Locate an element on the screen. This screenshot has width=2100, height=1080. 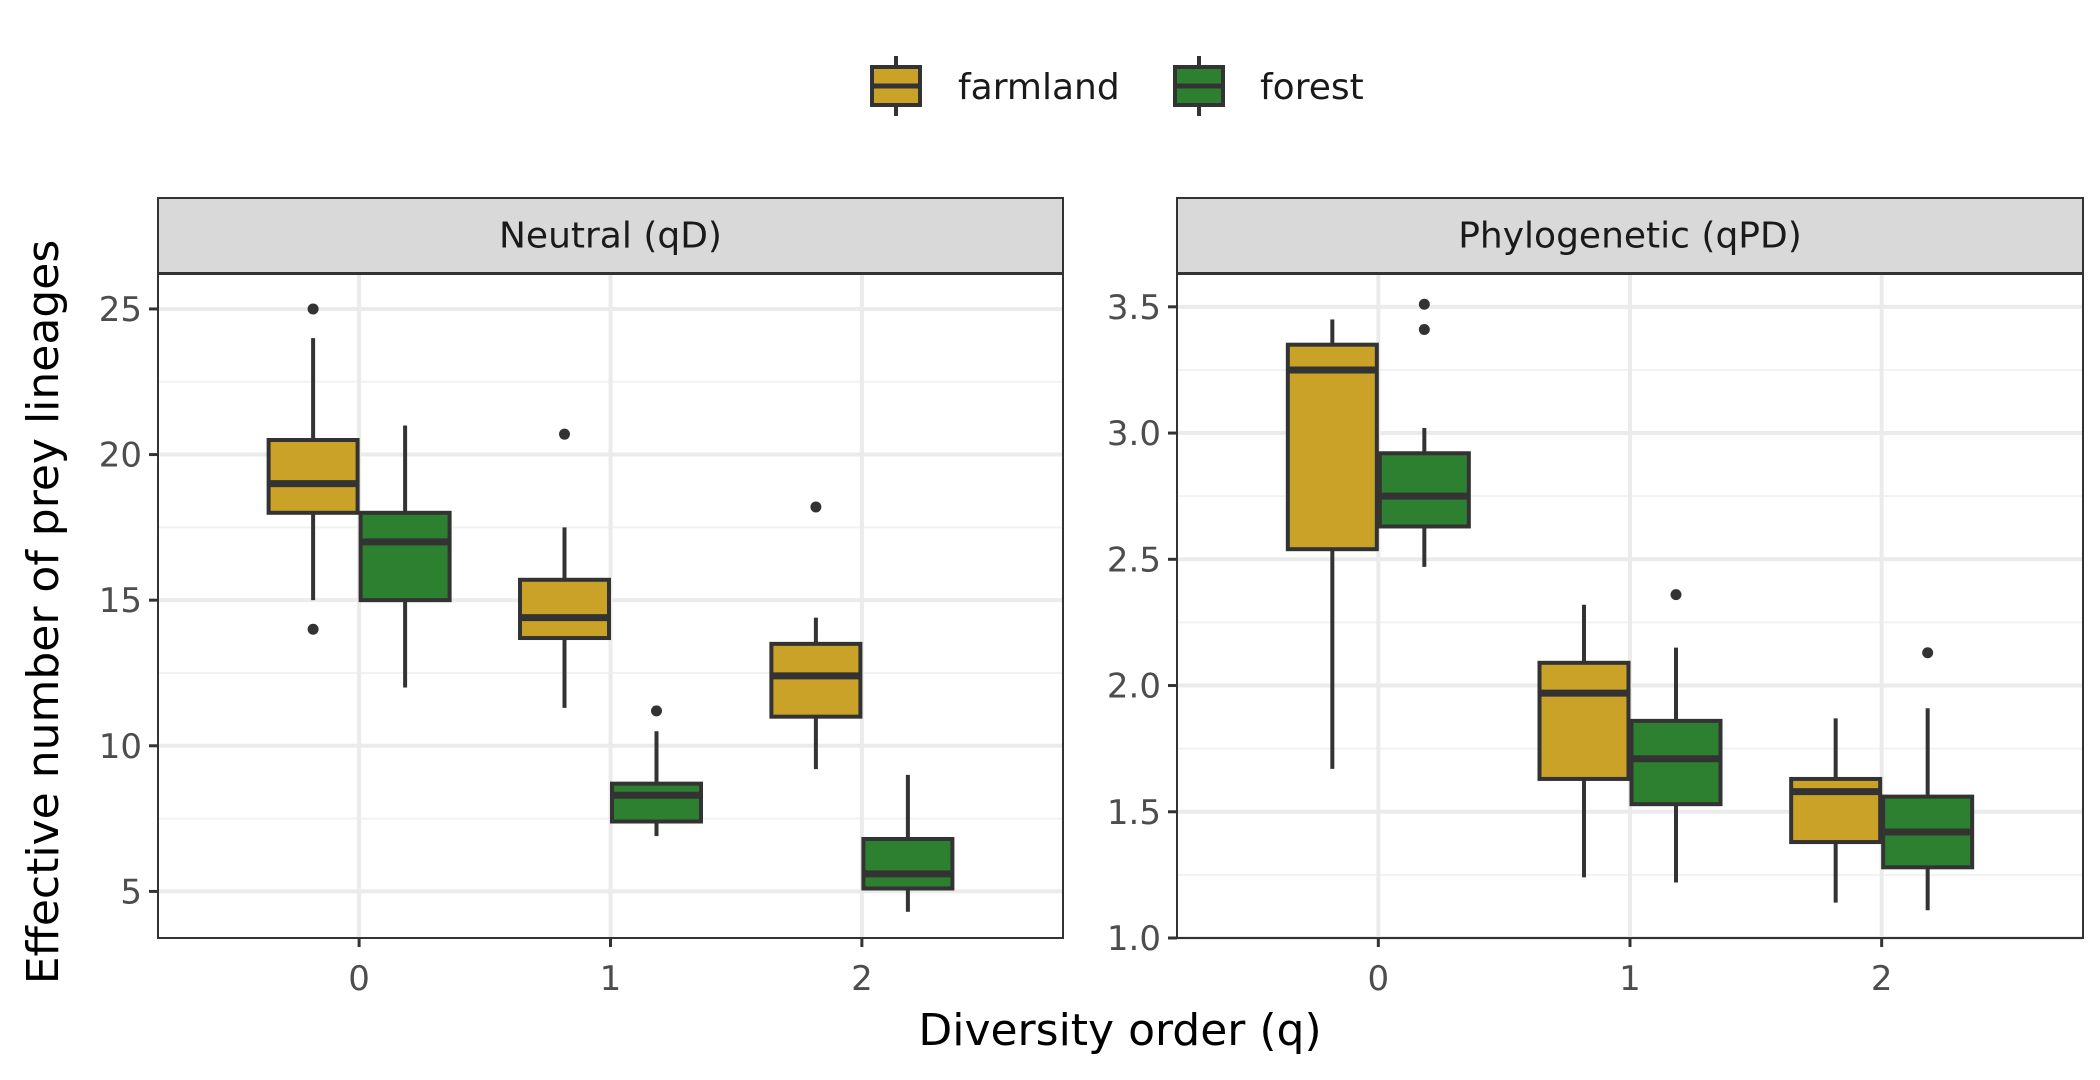
facet-strip-label: Phylogenetic (qPD) is located at coordinates (1630, 236).